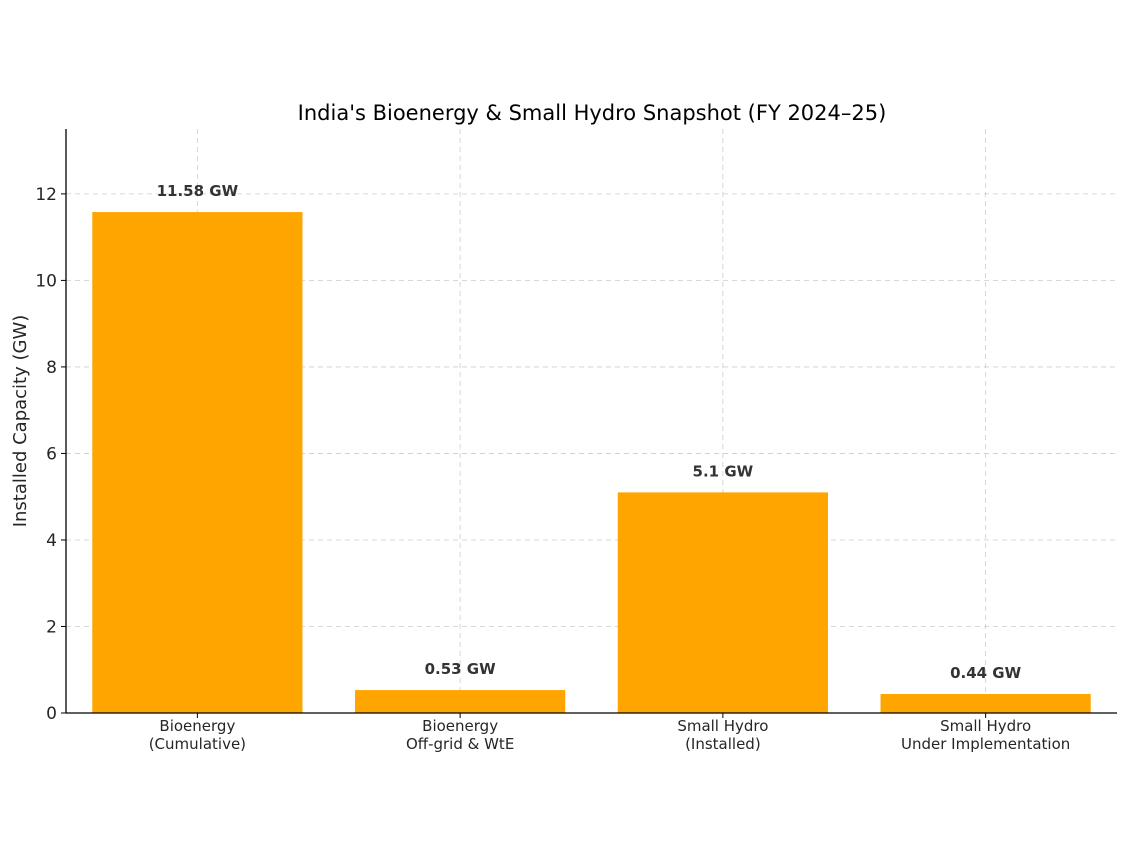  I want to click on data-label: 0.44 GW, so click(986, 673).